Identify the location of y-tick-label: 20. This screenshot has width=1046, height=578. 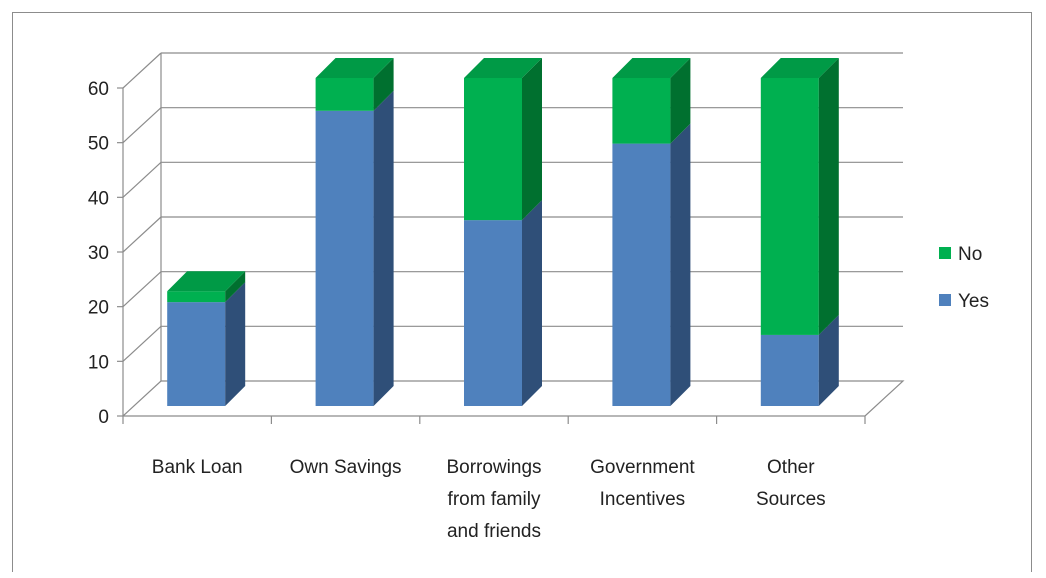
(98, 308).